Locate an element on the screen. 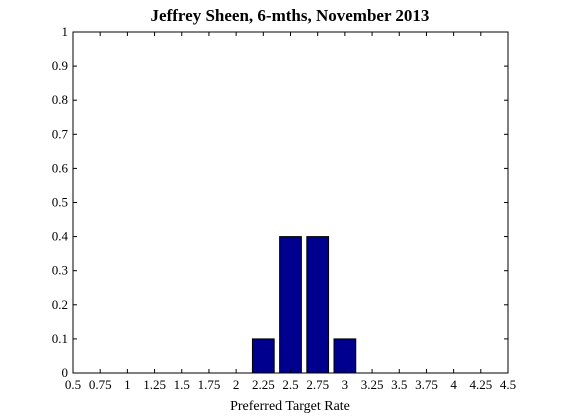  y-tick-label-1: 1 is located at coordinates (65, 31).